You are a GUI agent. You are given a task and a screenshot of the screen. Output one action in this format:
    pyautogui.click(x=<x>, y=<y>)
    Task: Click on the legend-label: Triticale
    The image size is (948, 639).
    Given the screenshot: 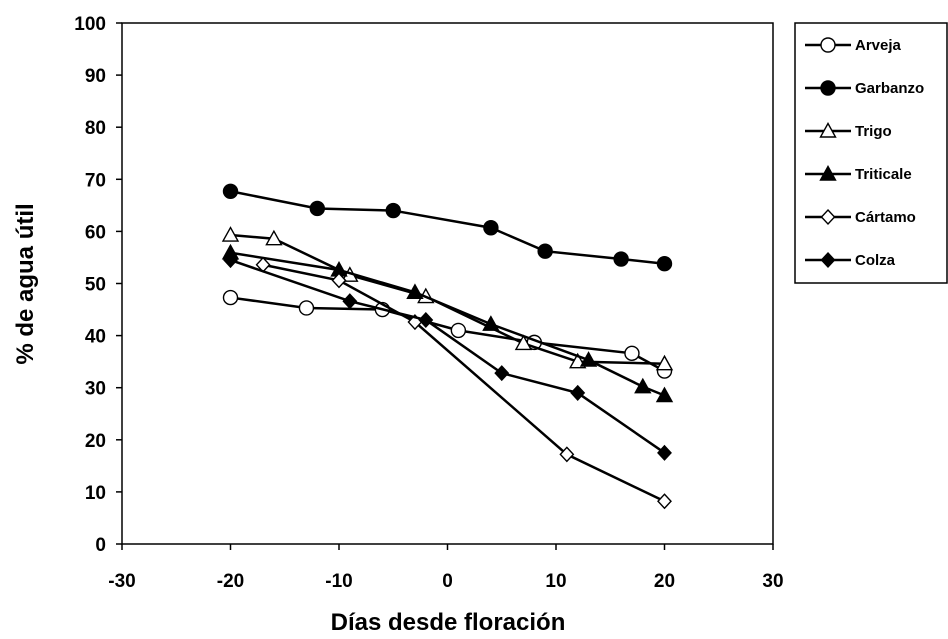 What is the action you would take?
    pyautogui.click(x=883, y=174)
    